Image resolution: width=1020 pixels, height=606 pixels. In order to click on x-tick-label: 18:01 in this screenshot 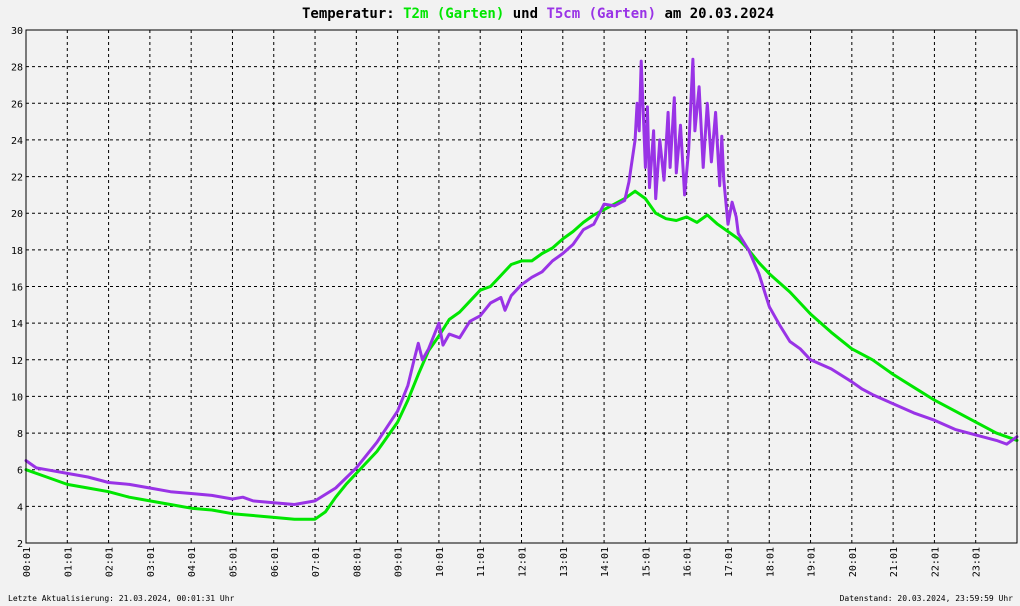, I will do `click(770, 562)`.